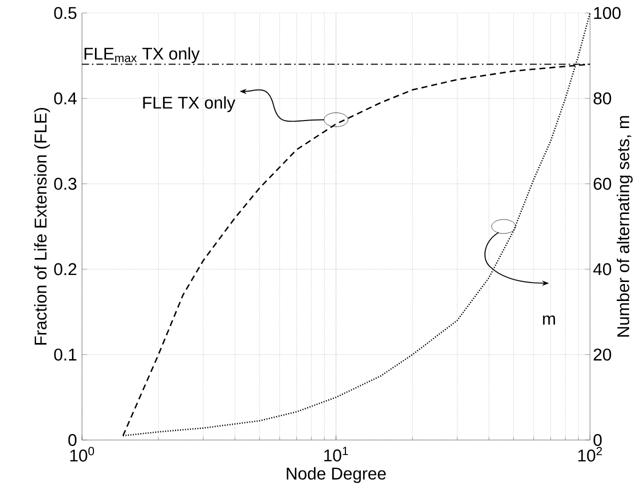 The width and height of the screenshot is (643, 503). What do you see at coordinates (590, 454) in the screenshot?
I see `x-tick-label: 10$^{2}$` at bounding box center [590, 454].